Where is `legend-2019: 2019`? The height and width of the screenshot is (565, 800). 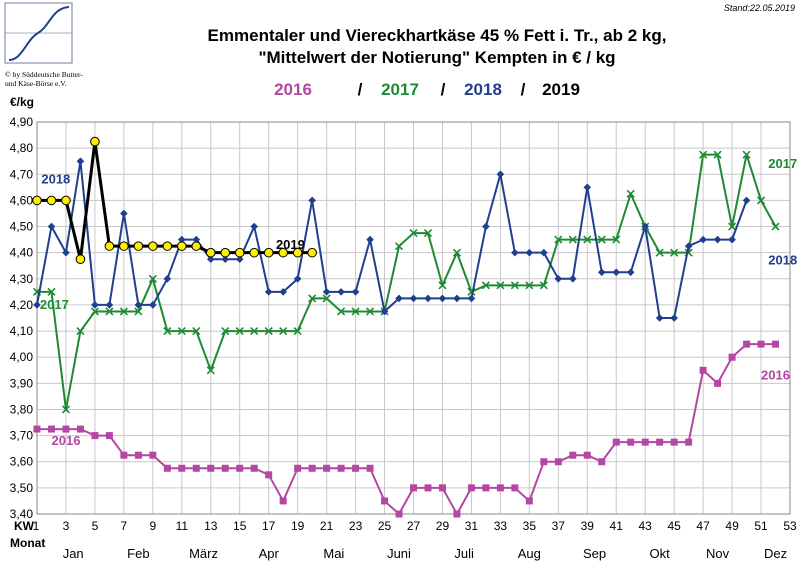 legend-2019: 2019 is located at coordinates (561, 89).